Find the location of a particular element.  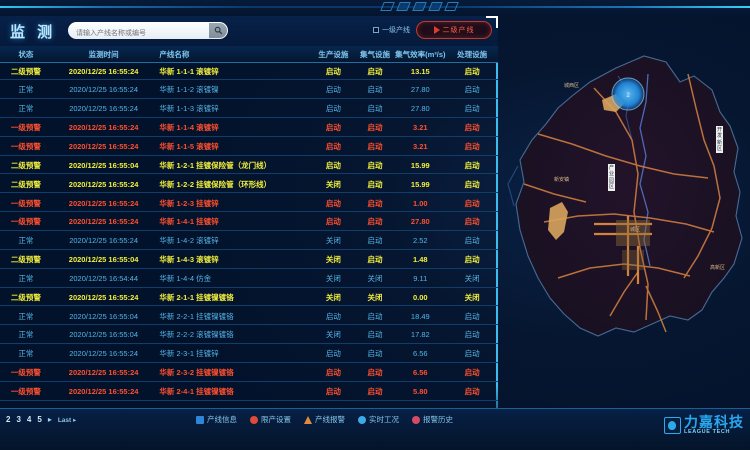

col-header-efficiency: 集气效率(m³/s) is located at coordinates (420, 55).